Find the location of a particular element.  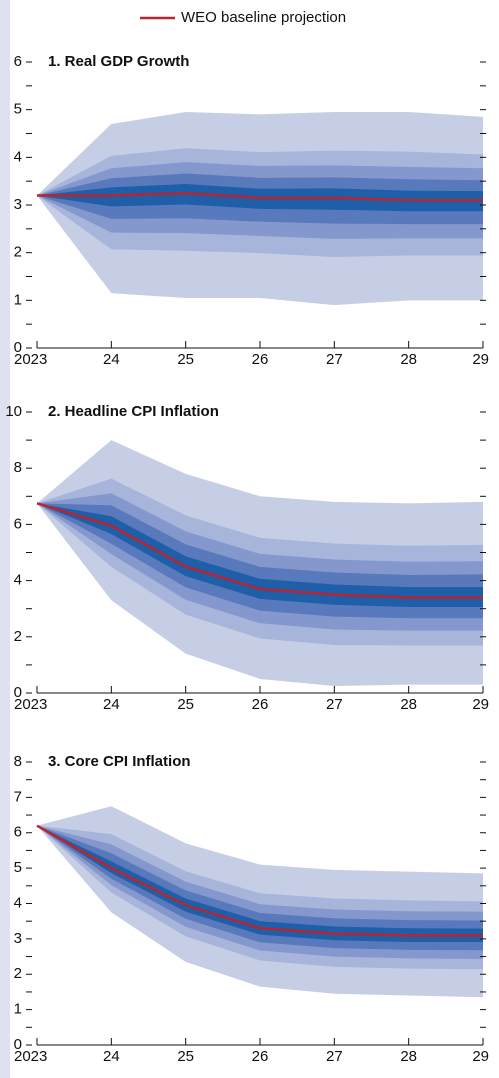

y-tick-label: 7 is located at coordinates (18, 796).